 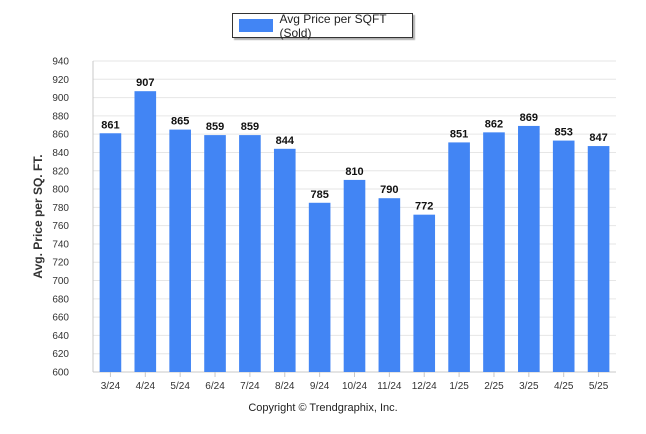 I want to click on data-label: 851, so click(x=459, y=134).